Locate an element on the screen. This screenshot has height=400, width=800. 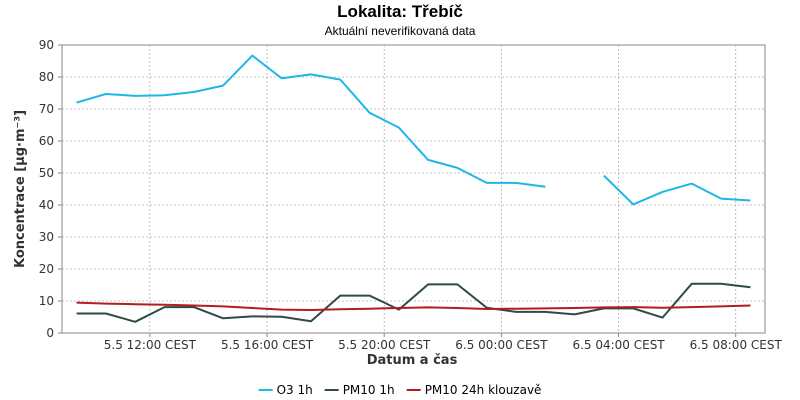
x-tick-label: 5.5 16:00 CEST is located at coordinates (267, 345).